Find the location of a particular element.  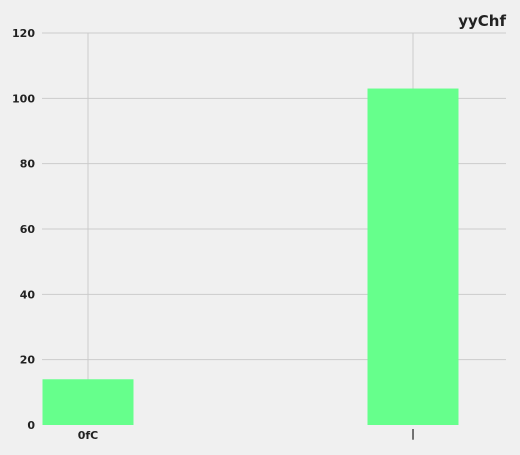

y-tick-label: 20 is located at coordinates (28, 360).